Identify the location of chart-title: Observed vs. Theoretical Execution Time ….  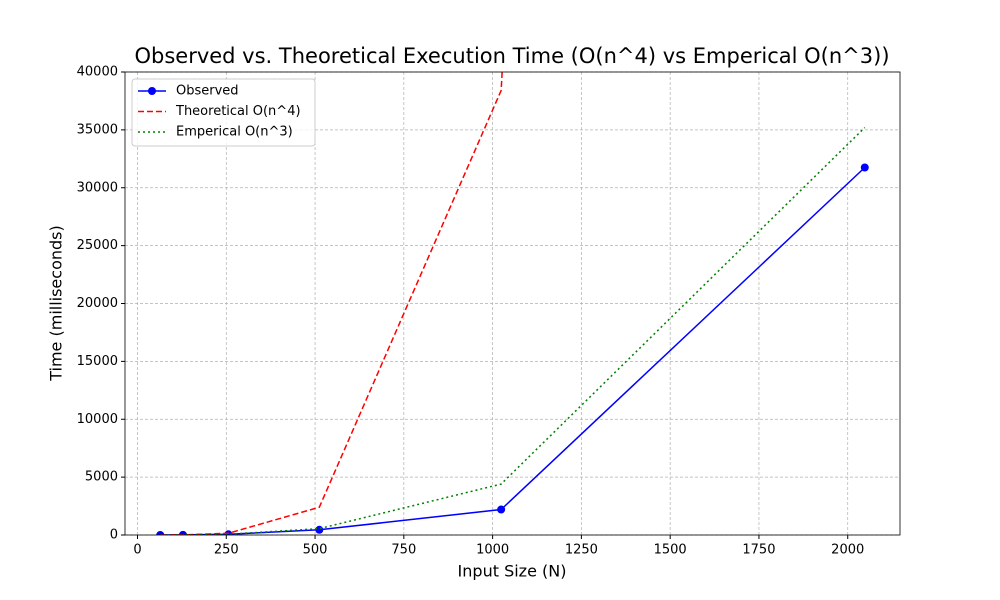
(511, 56).